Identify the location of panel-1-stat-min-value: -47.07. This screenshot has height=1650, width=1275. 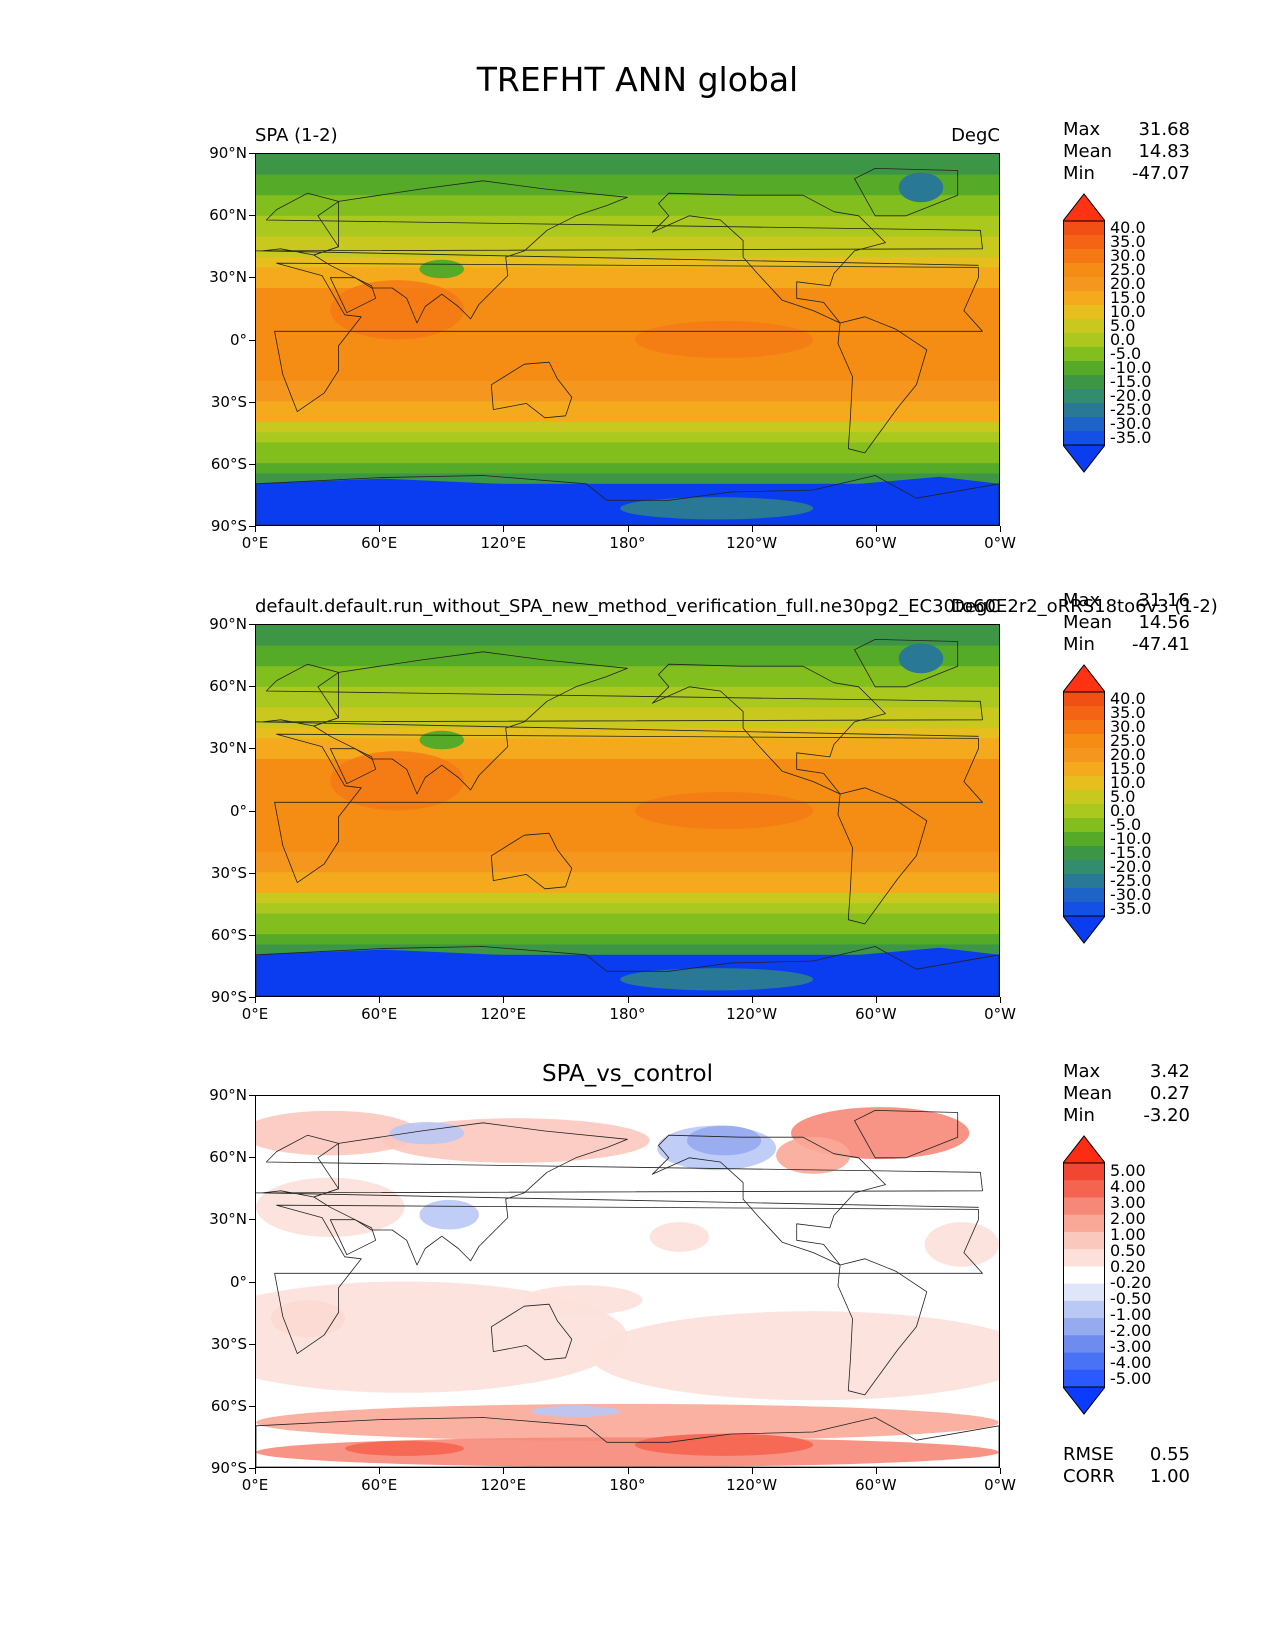
(1160, 173).